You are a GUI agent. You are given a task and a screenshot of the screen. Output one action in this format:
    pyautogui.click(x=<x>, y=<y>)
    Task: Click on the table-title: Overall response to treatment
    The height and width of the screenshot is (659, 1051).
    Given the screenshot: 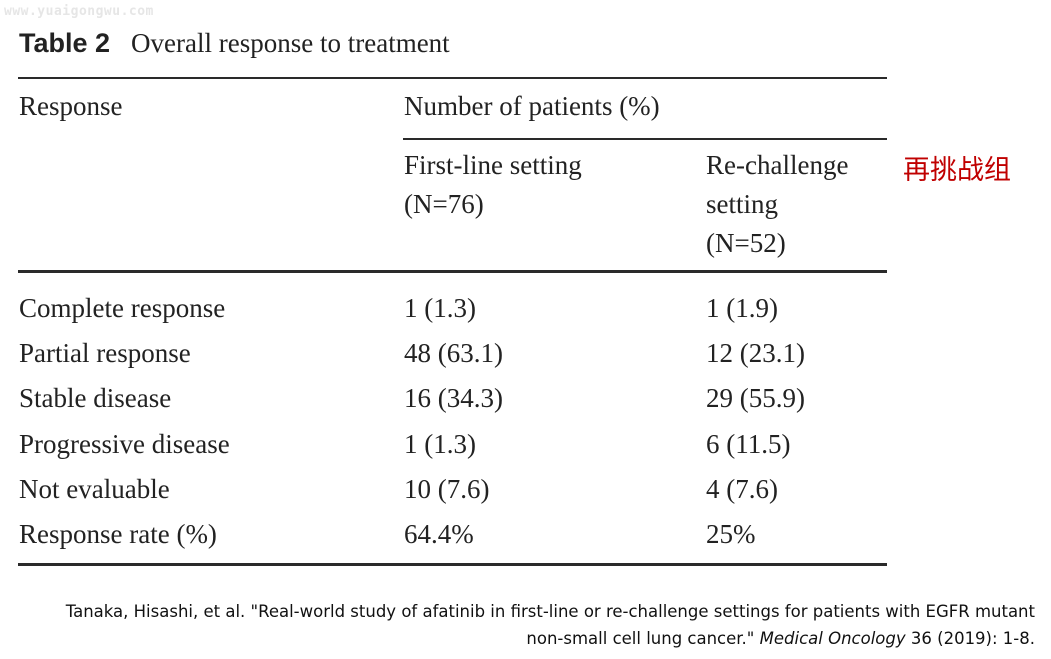 What is the action you would take?
    pyautogui.click(x=290, y=43)
    